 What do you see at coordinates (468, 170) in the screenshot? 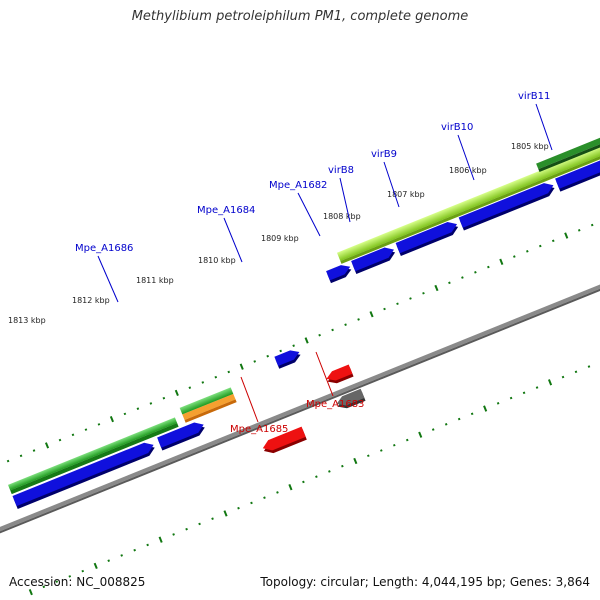
I see `kbp-label: 1806 kbp` at bounding box center [468, 170].